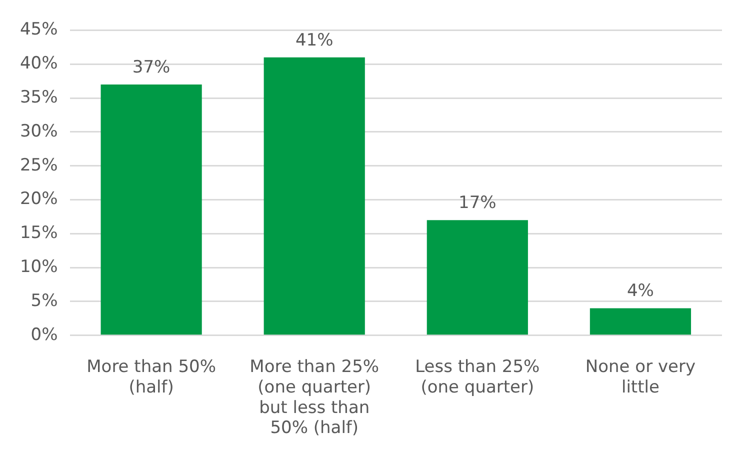  Describe the element at coordinates (315, 397) in the screenshot. I see `x-tick-label: More than 25% (one quarter) but less than 50% (half)` at that location.